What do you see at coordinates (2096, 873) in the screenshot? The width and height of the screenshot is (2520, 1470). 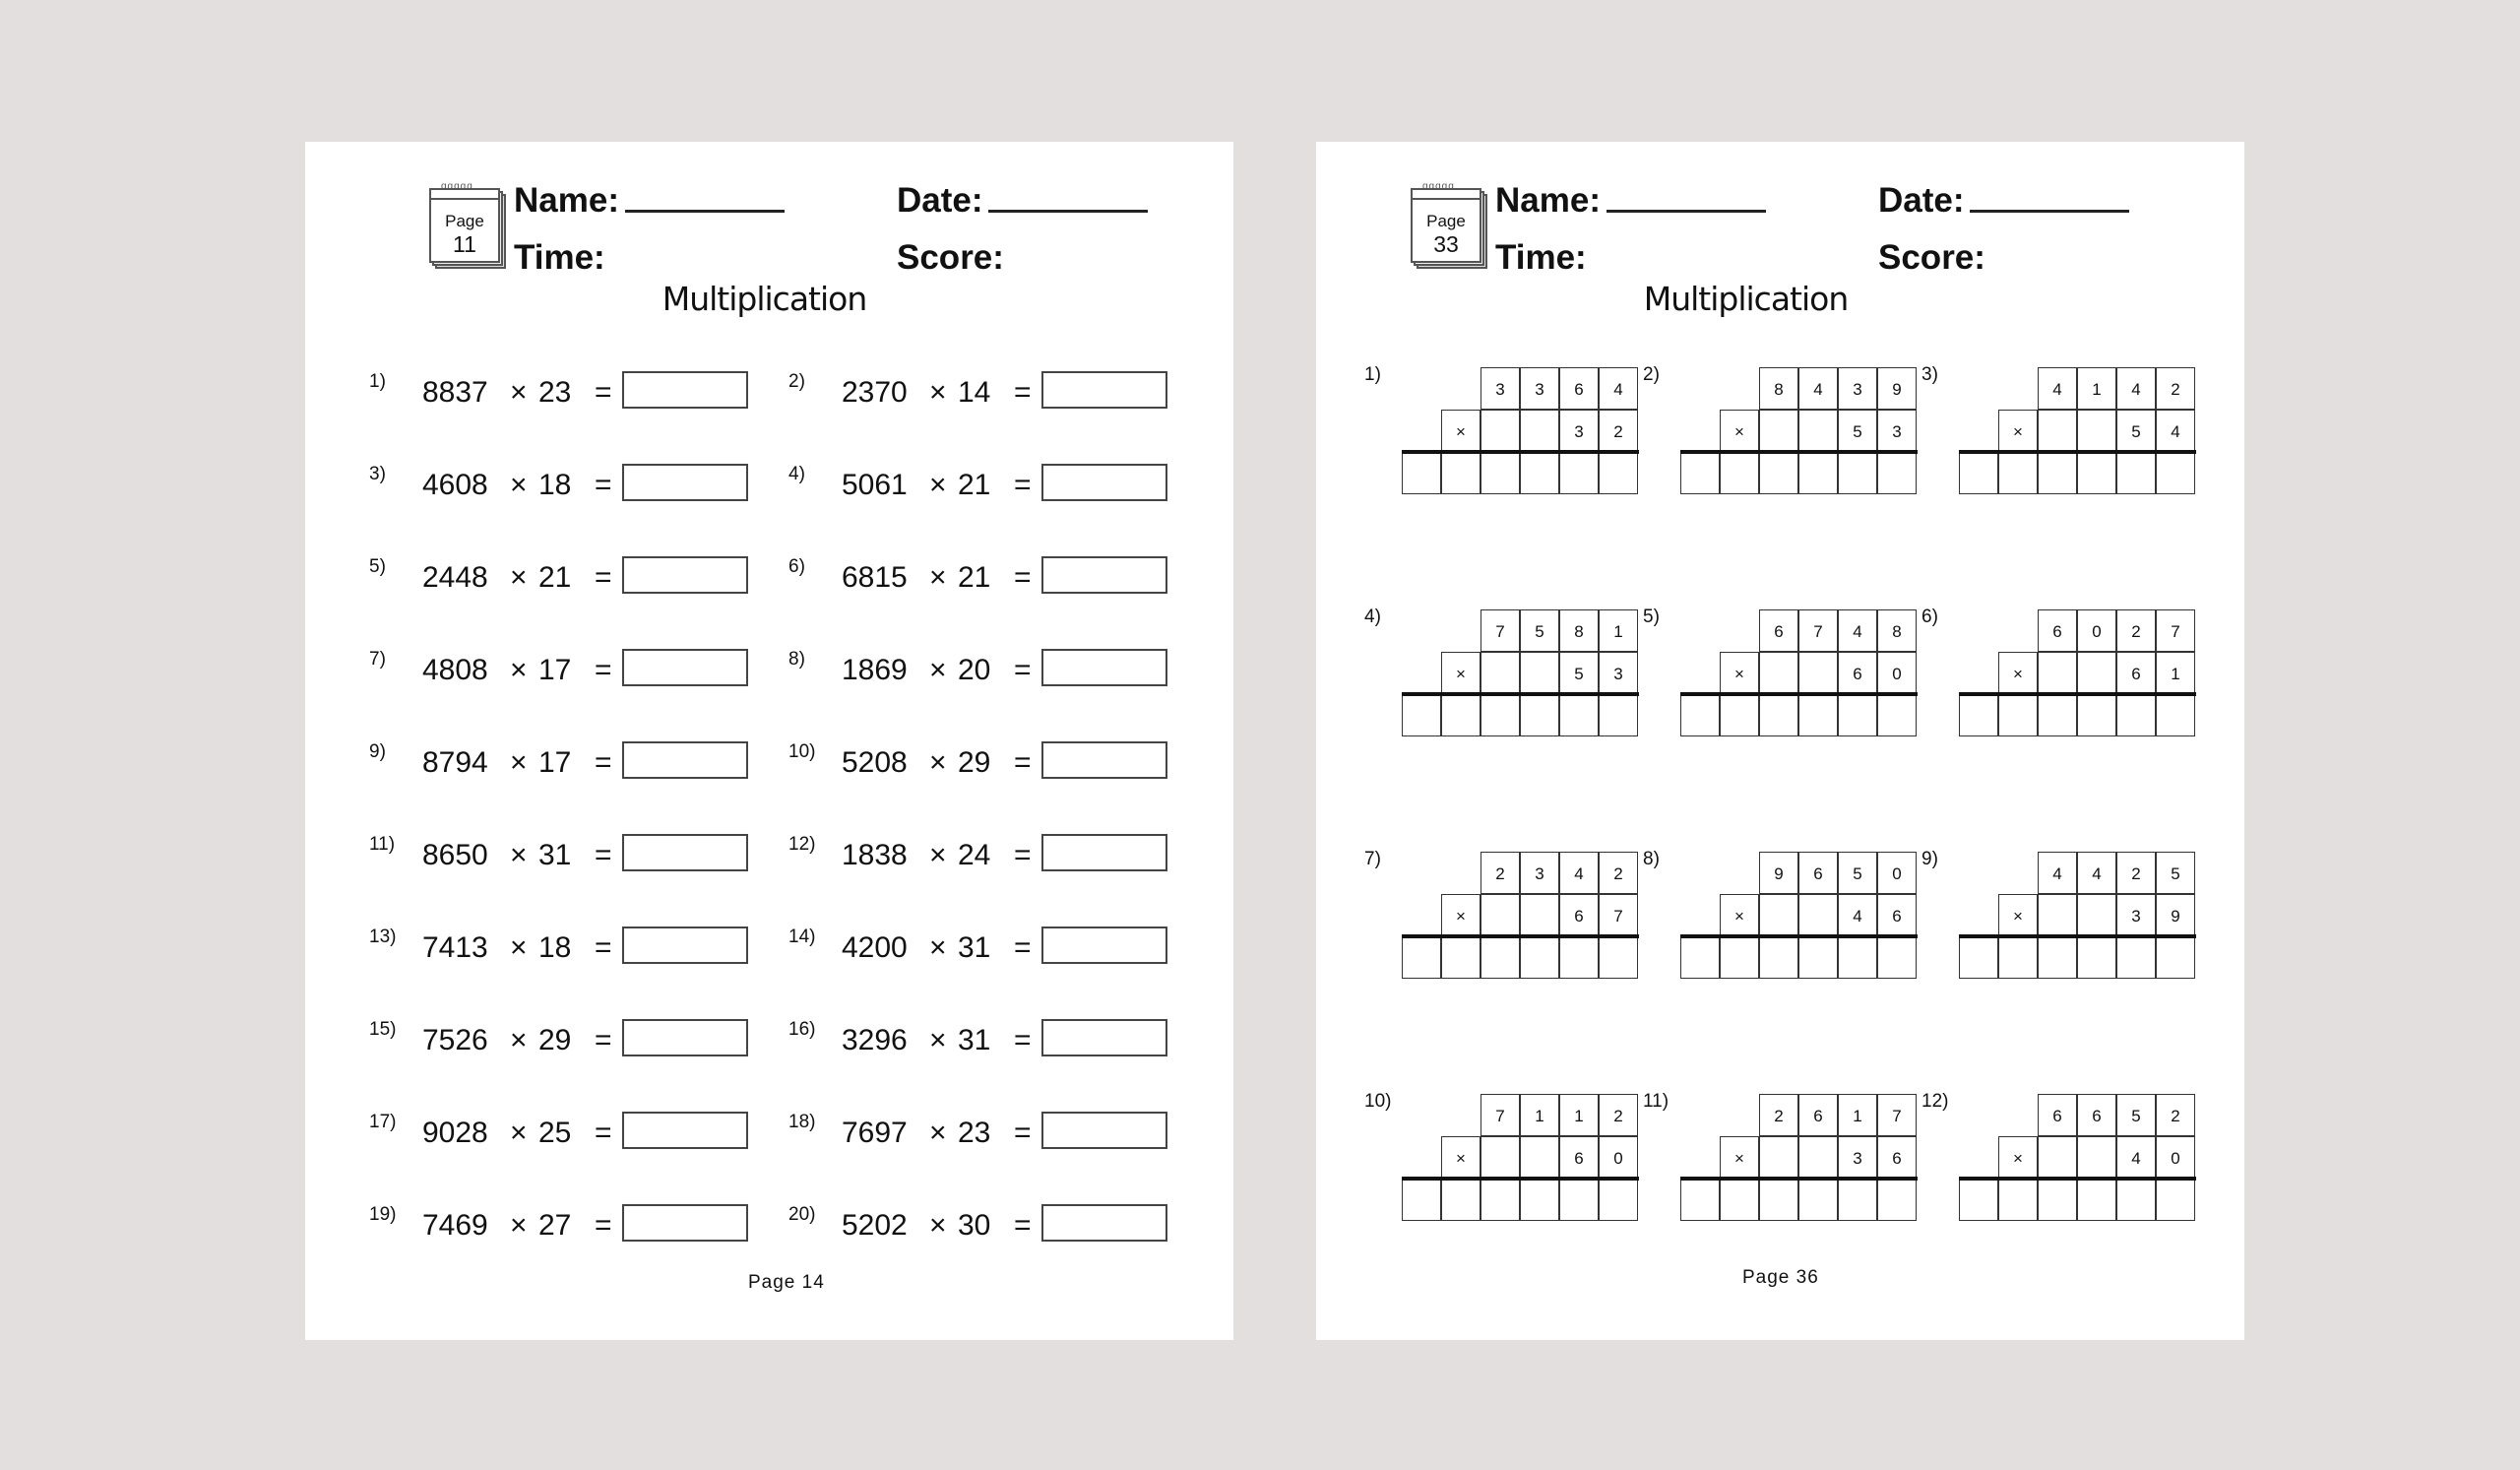 I see `multiplicand-digit: 4` at bounding box center [2096, 873].